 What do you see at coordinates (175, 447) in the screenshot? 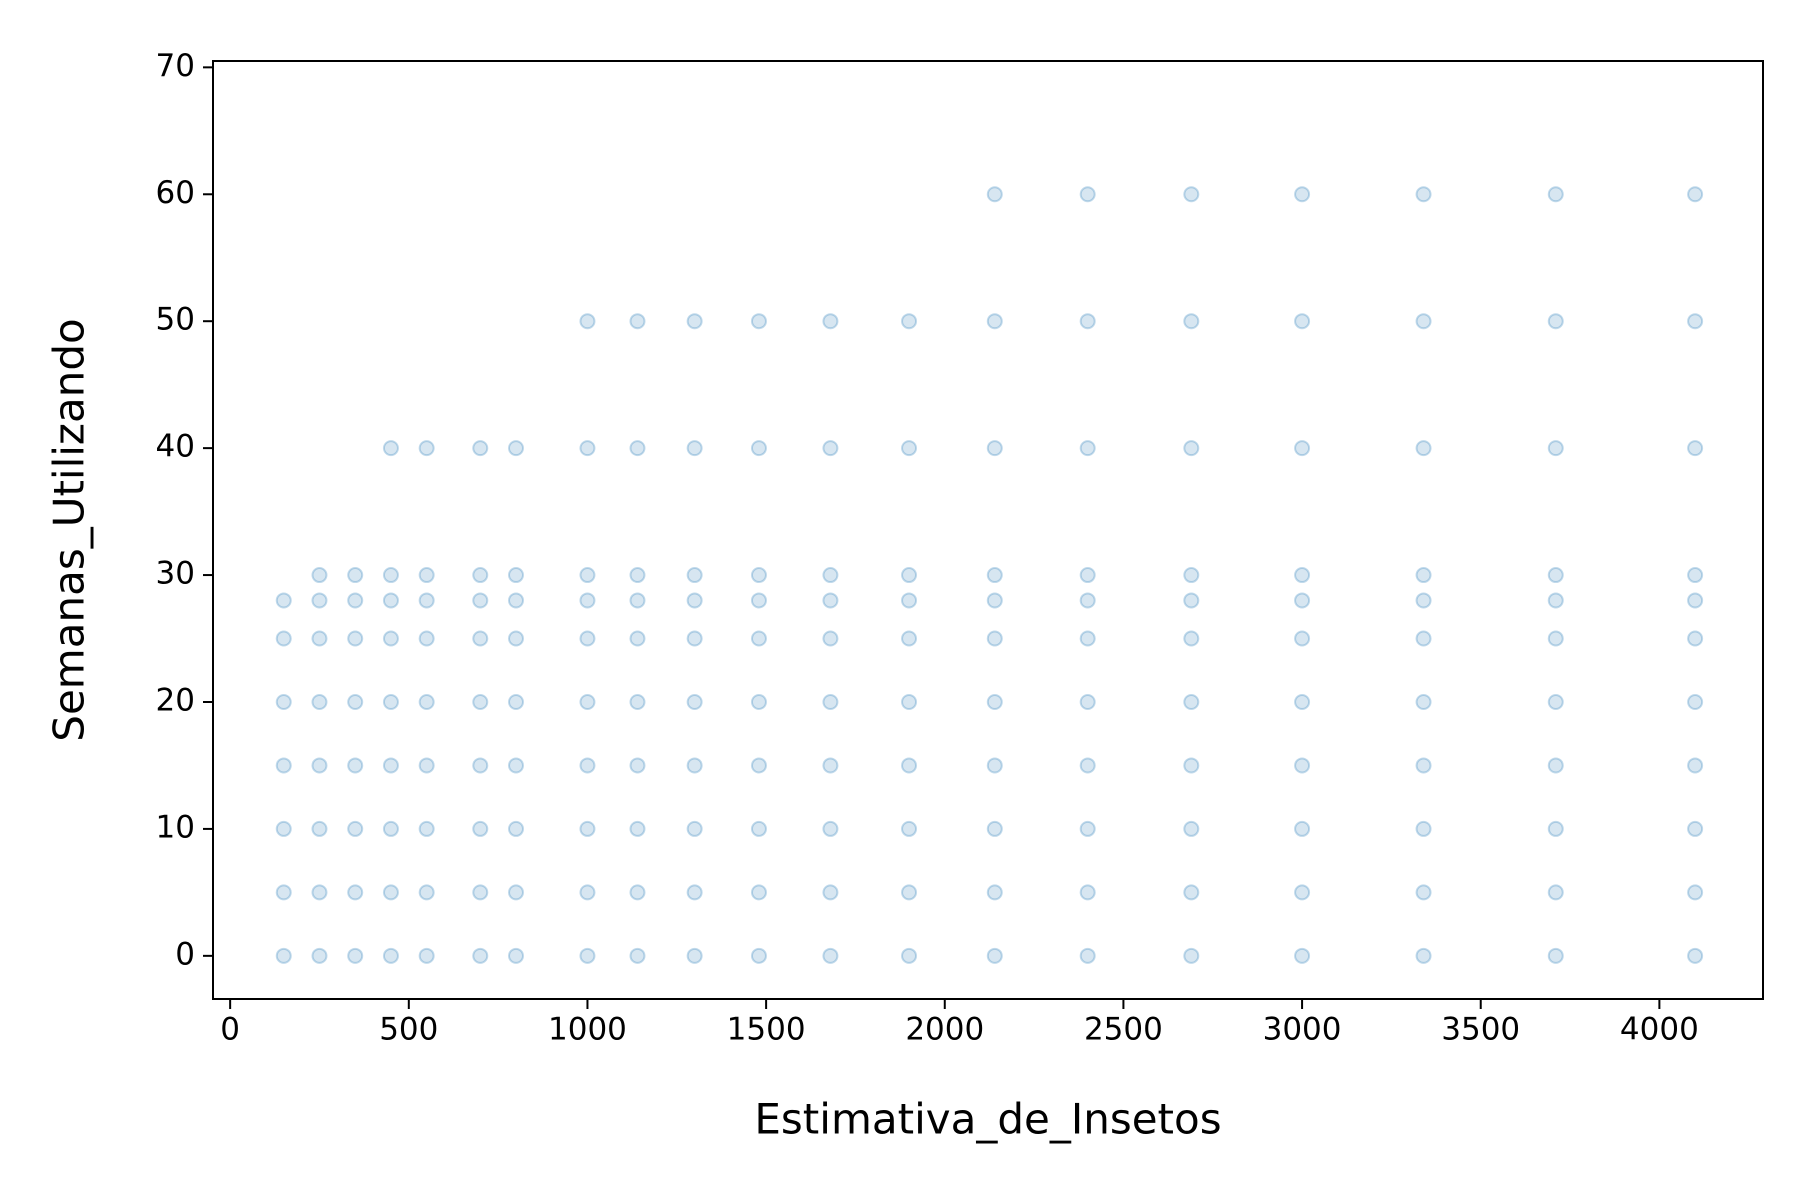
I see `y-tick-label: 40` at bounding box center [175, 447].